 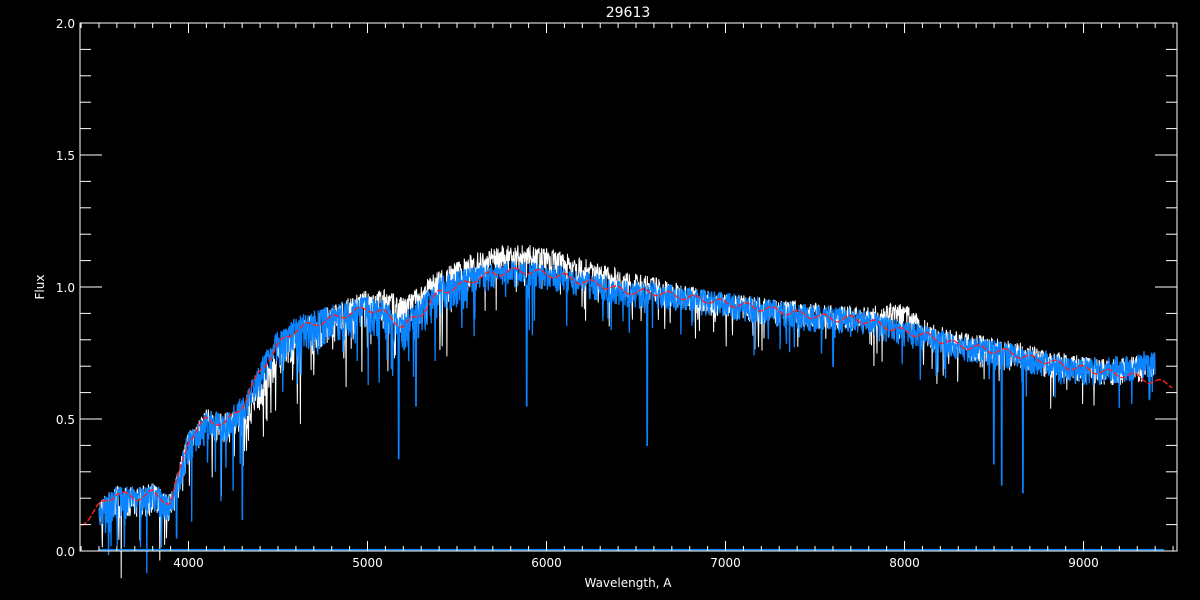 What do you see at coordinates (628, 583) in the screenshot?
I see `x-axis-label: Wavelength, A` at bounding box center [628, 583].